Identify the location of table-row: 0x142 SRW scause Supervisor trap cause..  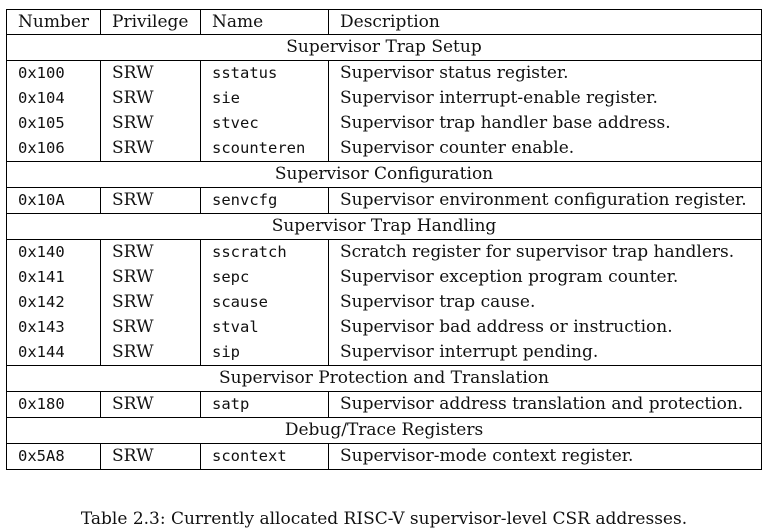
(384, 302).